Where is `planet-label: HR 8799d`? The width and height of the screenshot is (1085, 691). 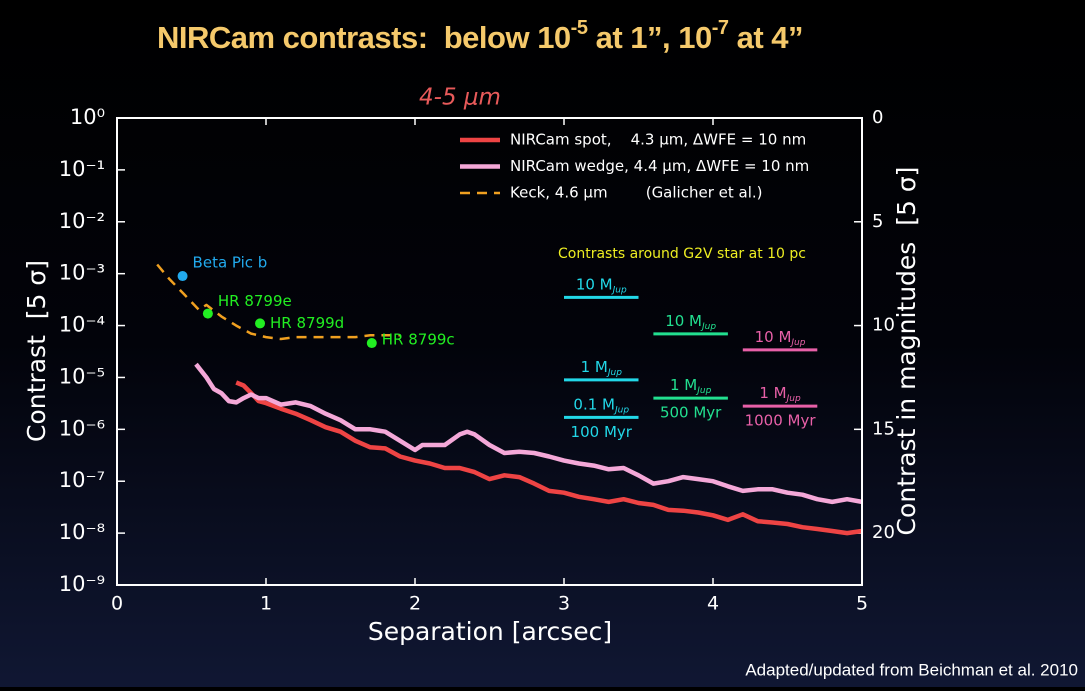 planet-label: HR 8799d is located at coordinates (307, 323).